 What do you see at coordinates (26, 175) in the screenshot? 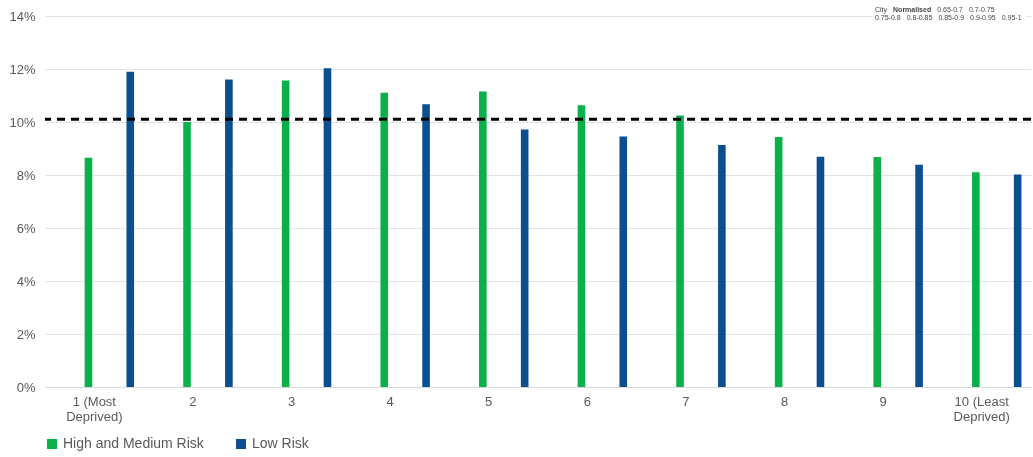
I see `y-tick-label: 8%` at bounding box center [26, 175].